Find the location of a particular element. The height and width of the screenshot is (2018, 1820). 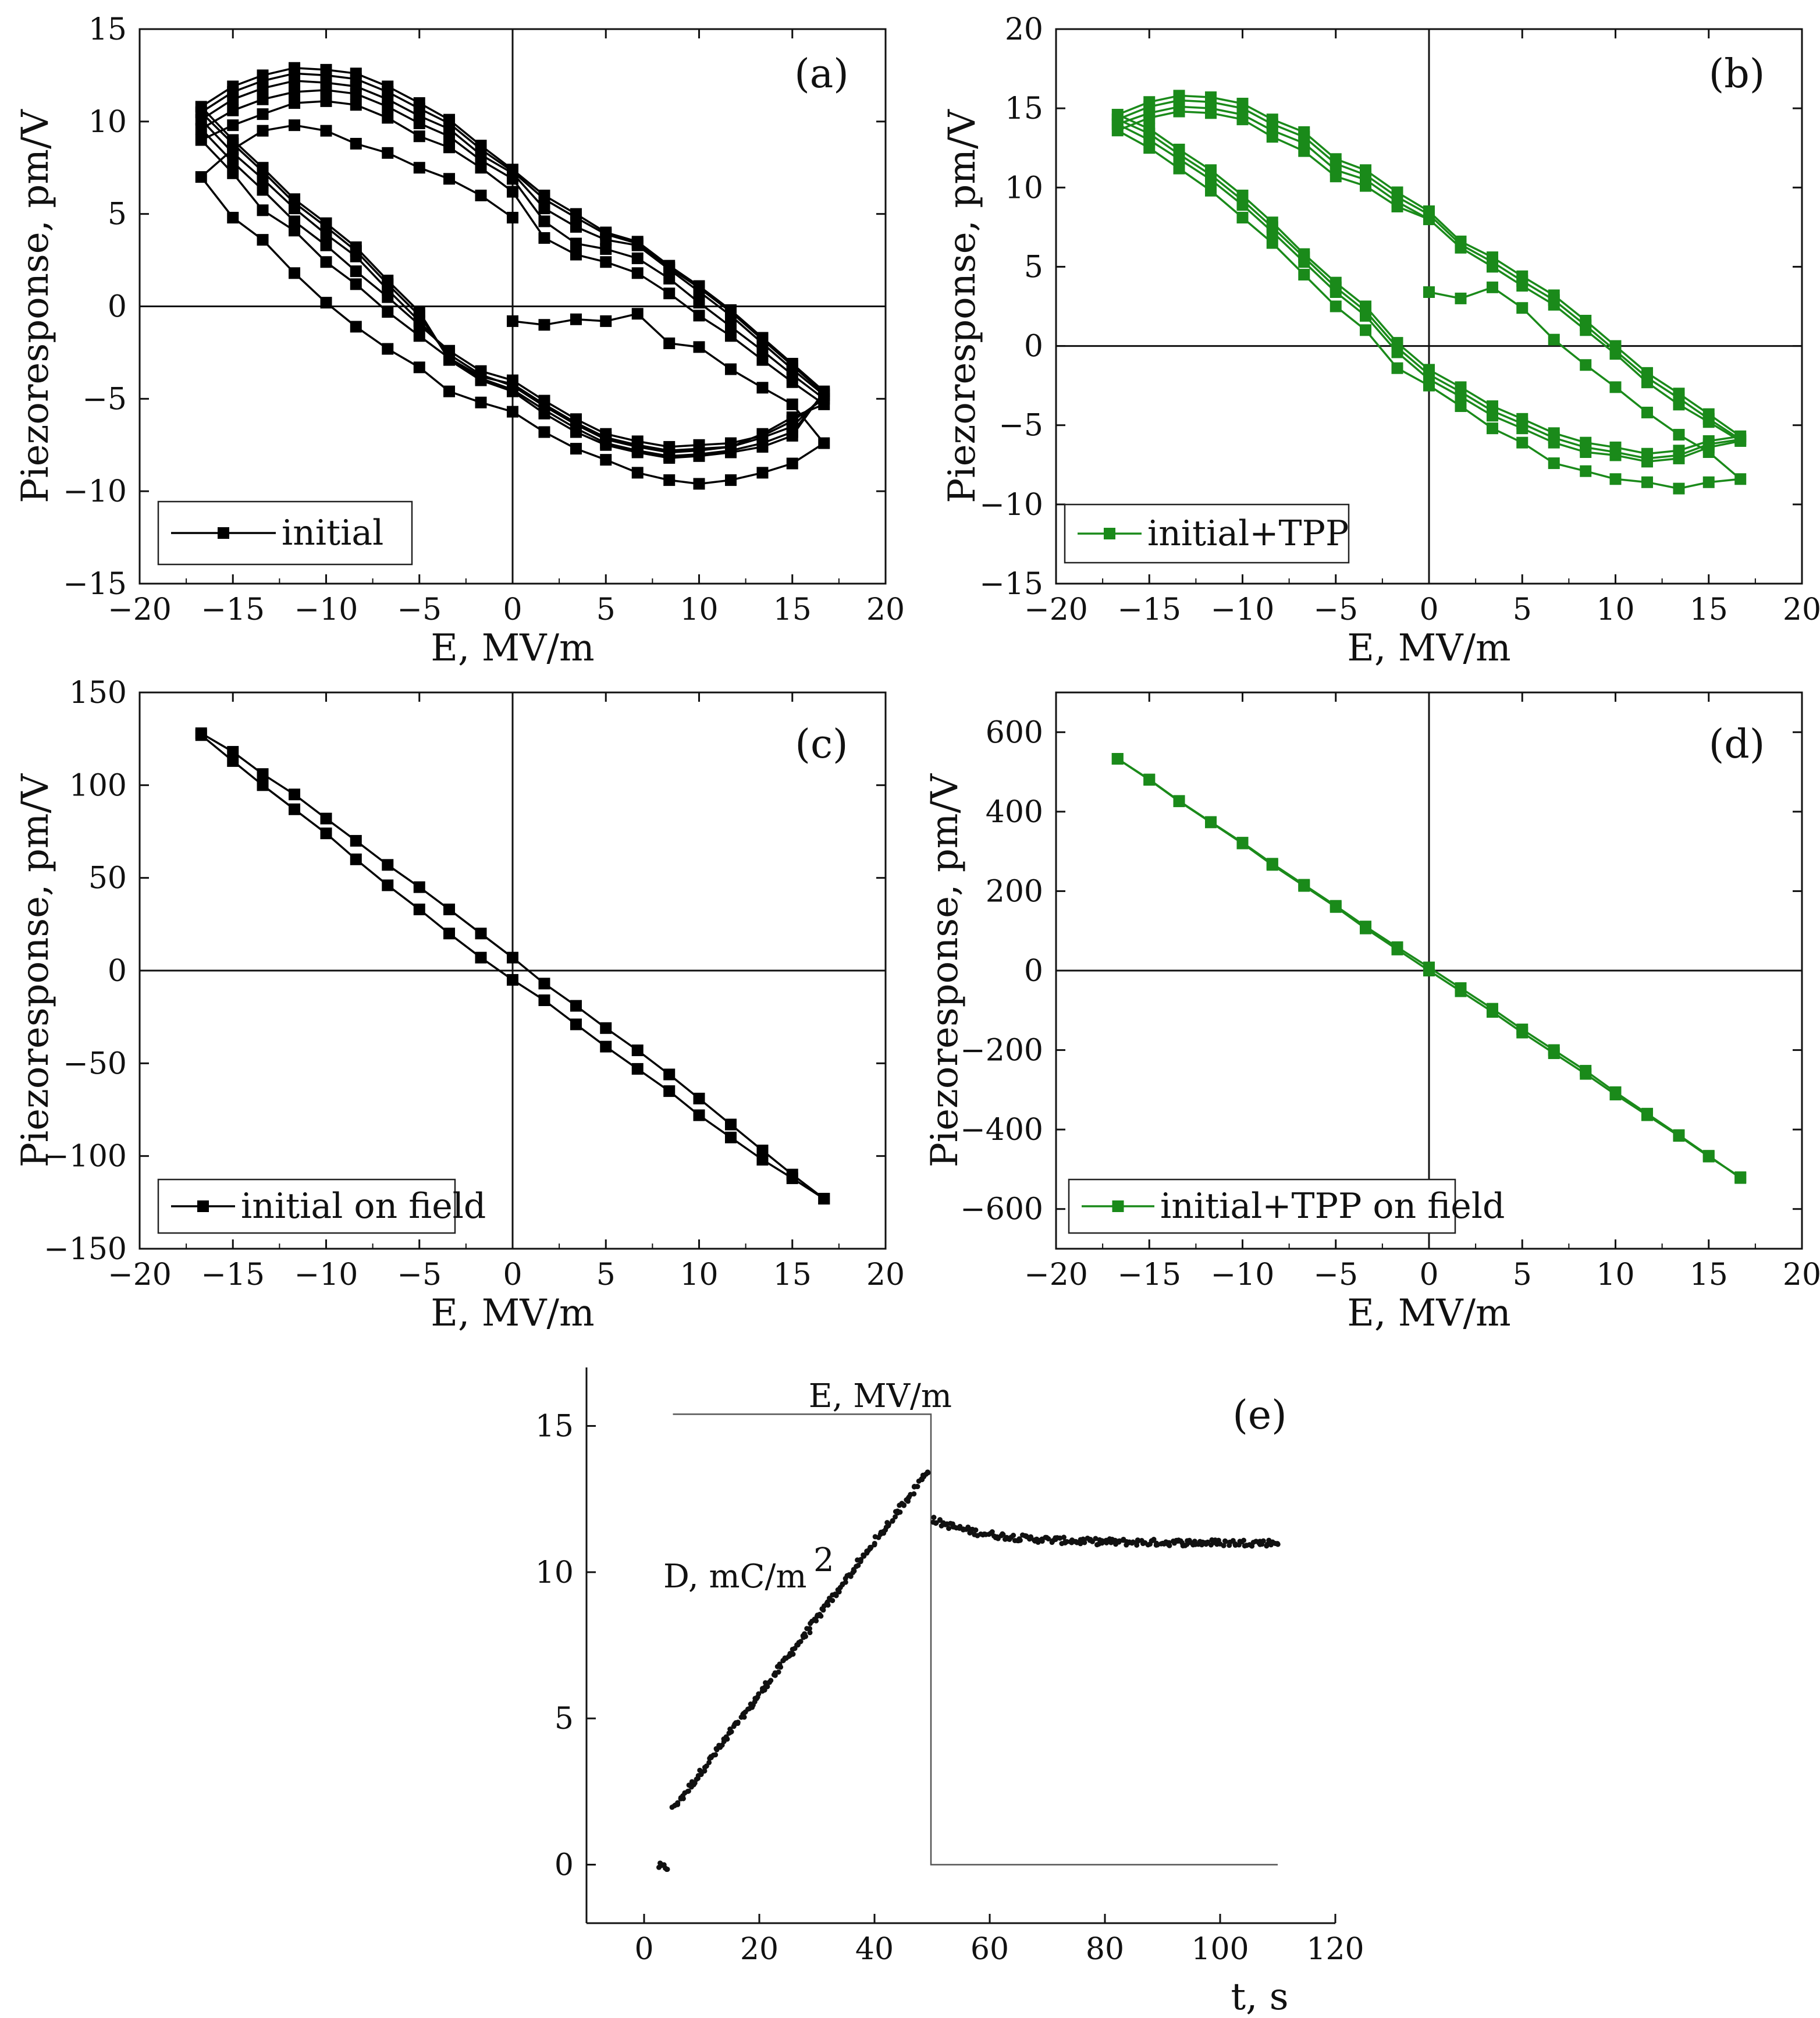

x-tick-label: −5 is located at coordinates (419, 1274).